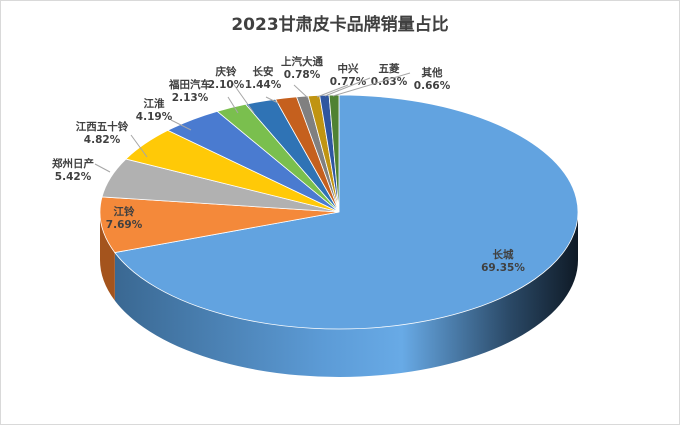 Image resolution: width=680 pixels, height=425 pixels. Describe the element at coordinates (348, 75) in the screenshot. I see `data-label: 中兴 0.77%` at that location.